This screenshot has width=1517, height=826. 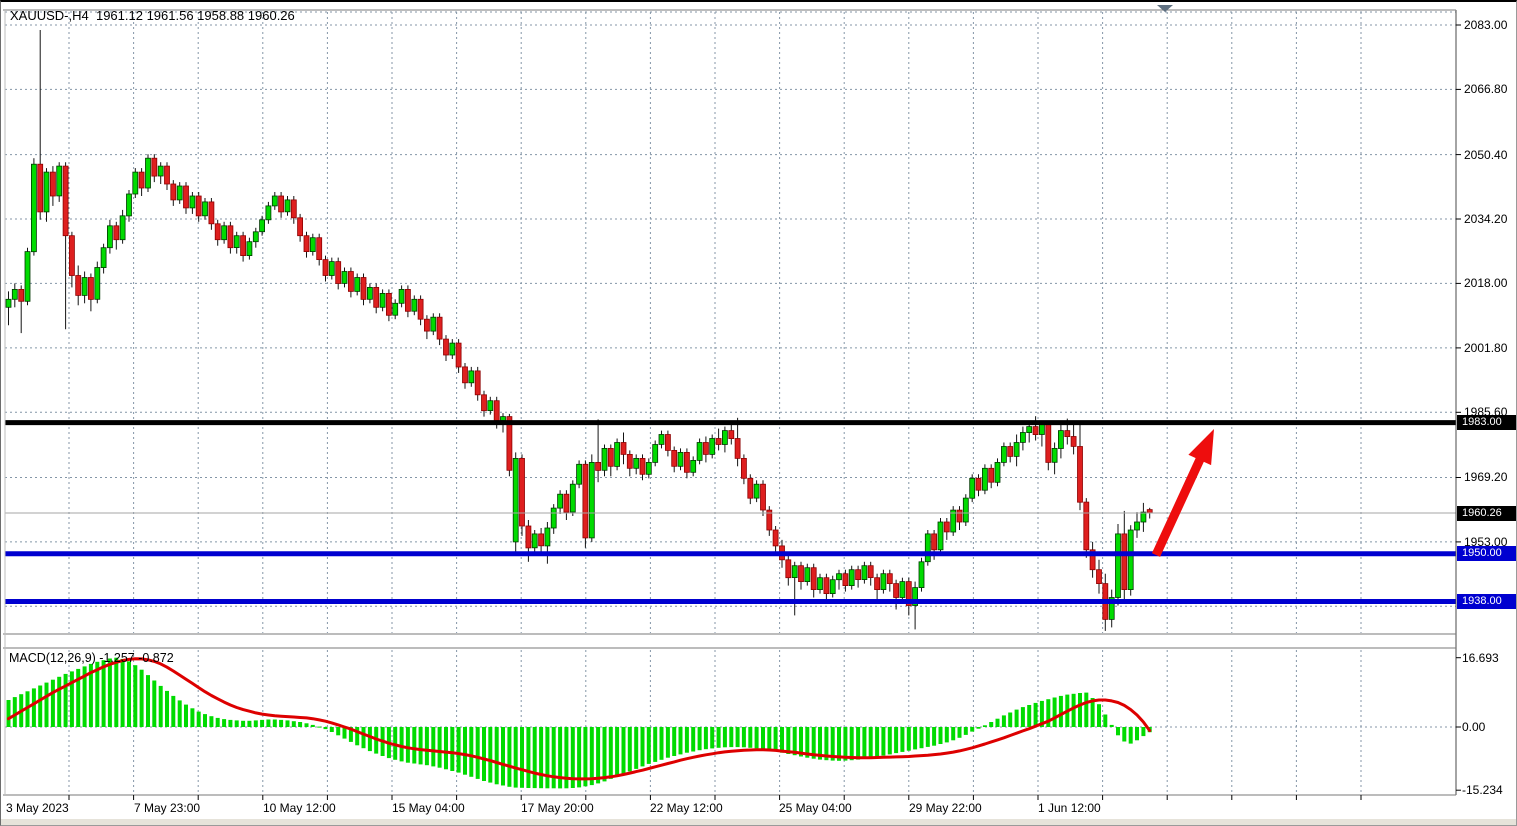 What do you see at coordinates (1482, 790) in the screenshot?
I see `macd-axis-label: -15.234` at bounding box center [1482, 790].